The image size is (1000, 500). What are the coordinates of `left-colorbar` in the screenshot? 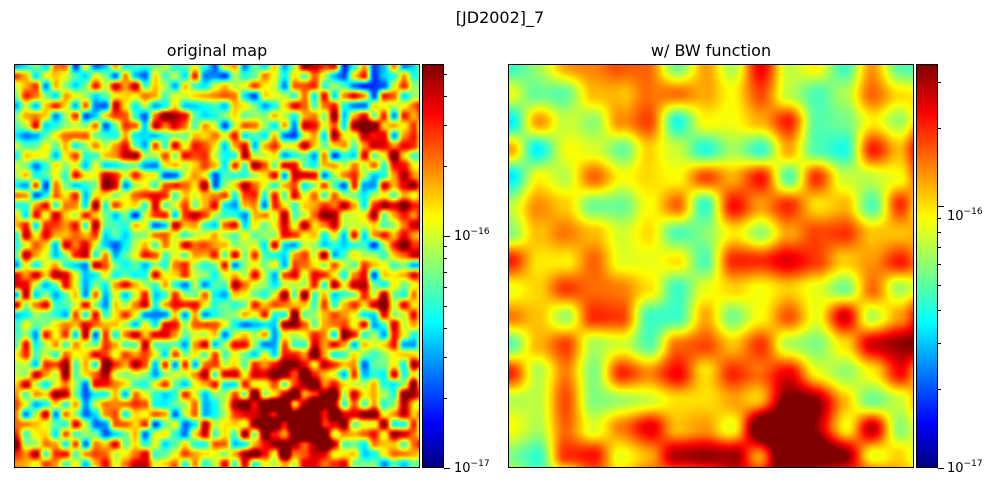 It's located at (433, 266).